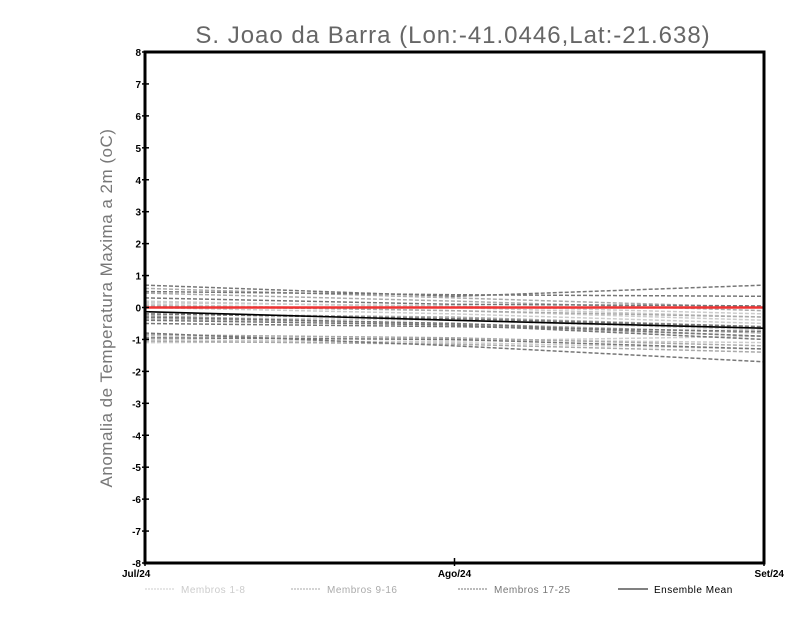  Describe the element at coordinates (532, 590) in the screenshot. I see `legend-label-3: Membros 17-25` at that location.